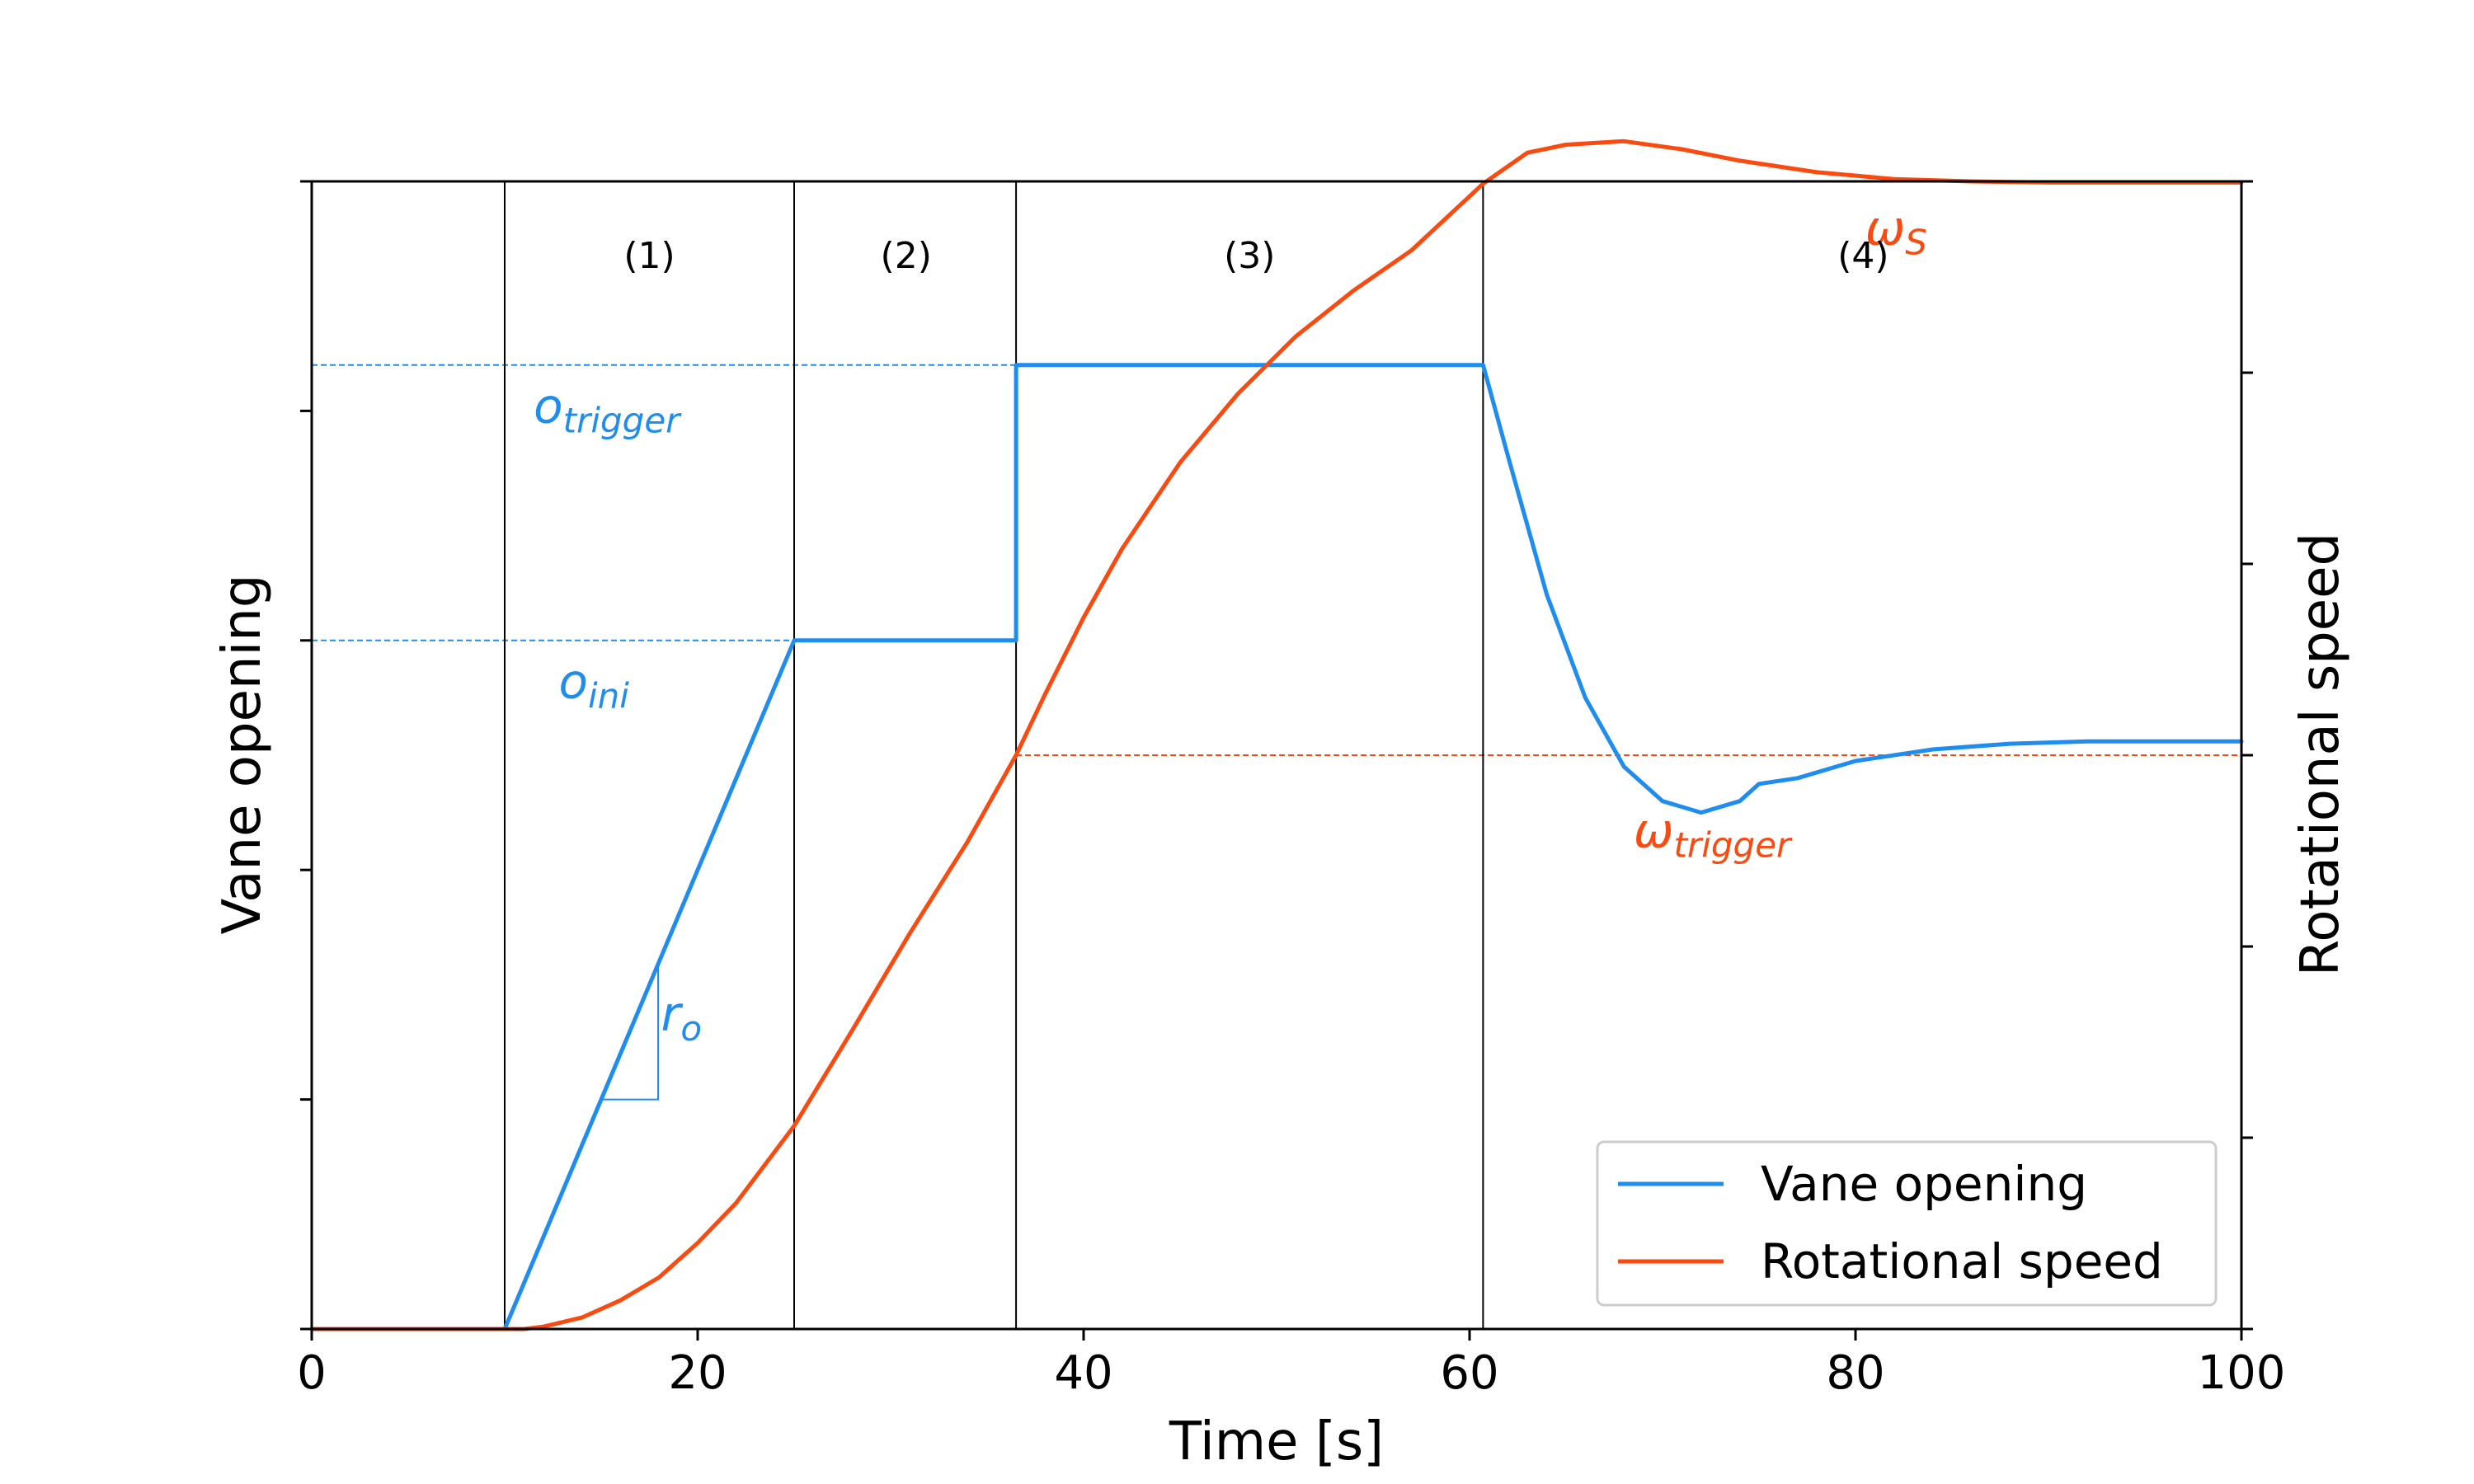  Describe the element at coordinates (697, 1373) in the screenshot. I see `x-tick-label-1: 20` at that location.